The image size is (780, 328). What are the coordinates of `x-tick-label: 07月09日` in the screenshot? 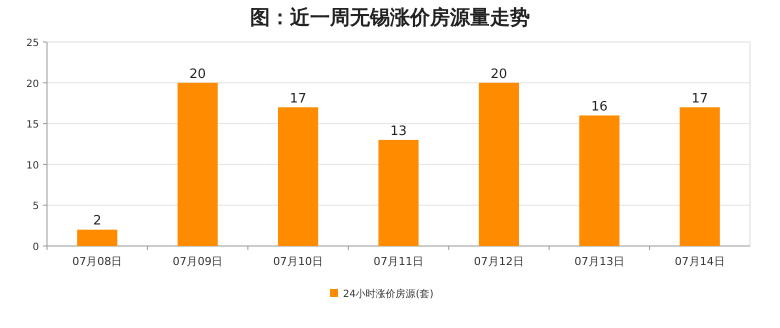 It's located at (197, 261).